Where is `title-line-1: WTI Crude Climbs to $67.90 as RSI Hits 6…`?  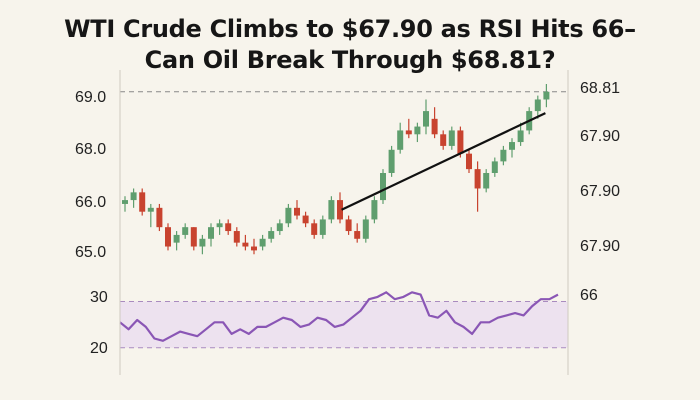 title-line-1: WTI Crude Climbs to $67.90 as RSI Hits 6… is located at coordinates (350, 29).